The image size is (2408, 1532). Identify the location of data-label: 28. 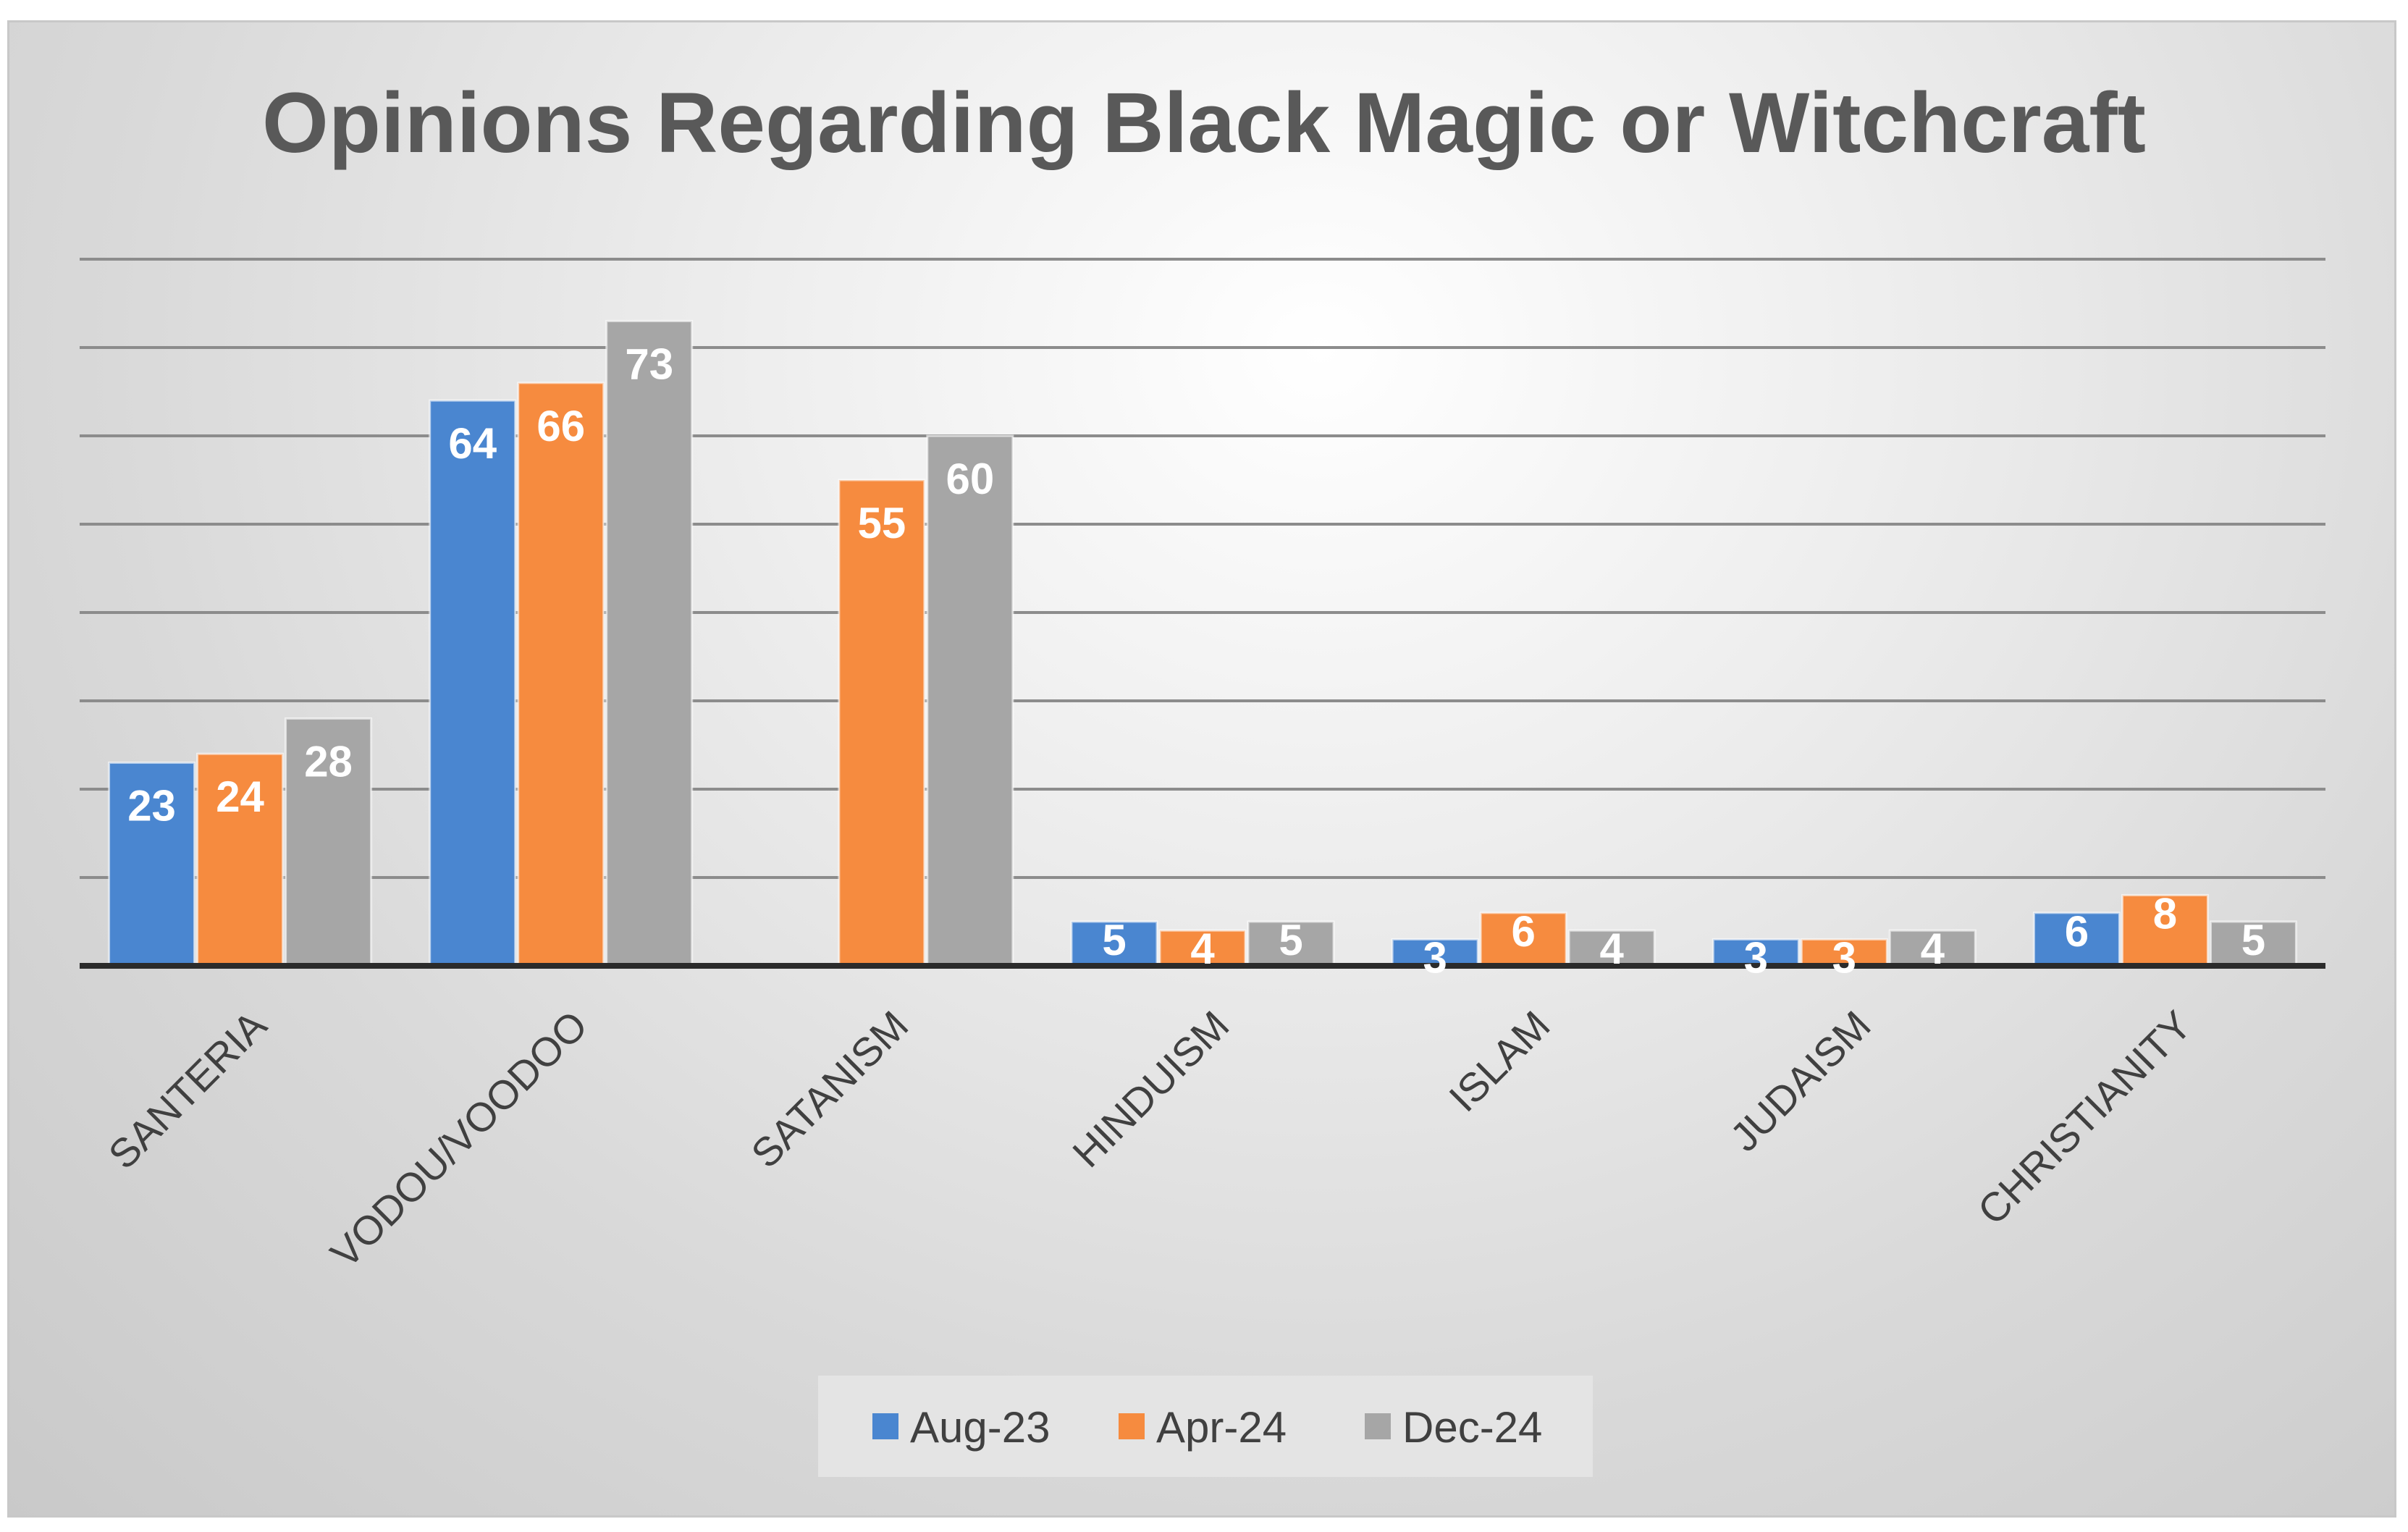
(328, 761).